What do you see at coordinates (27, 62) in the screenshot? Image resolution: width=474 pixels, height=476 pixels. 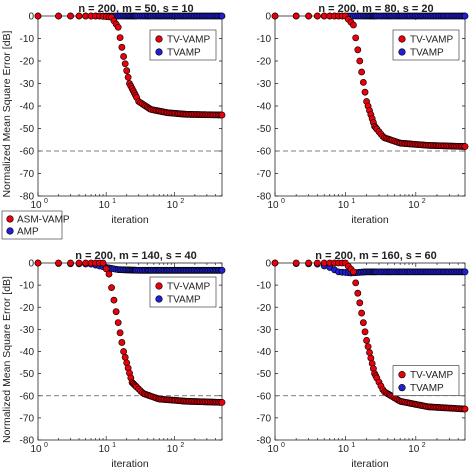 I see `y-tick-label: -20` at bounding box center [27, 62].